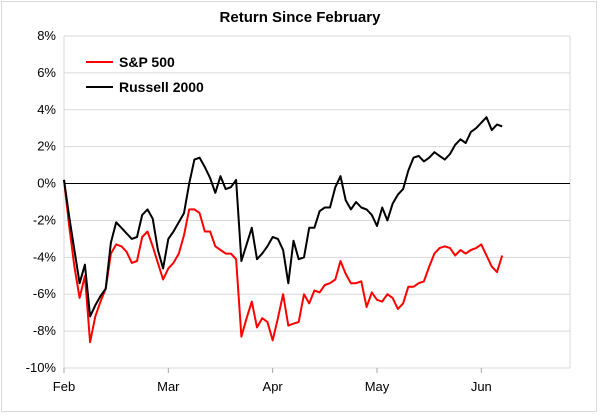 The image size is (600, 415). What do you see at coordinates (45, 330) in the screenshot?
I see `y-tick-label: -8%` at bounding box center [45, 330].